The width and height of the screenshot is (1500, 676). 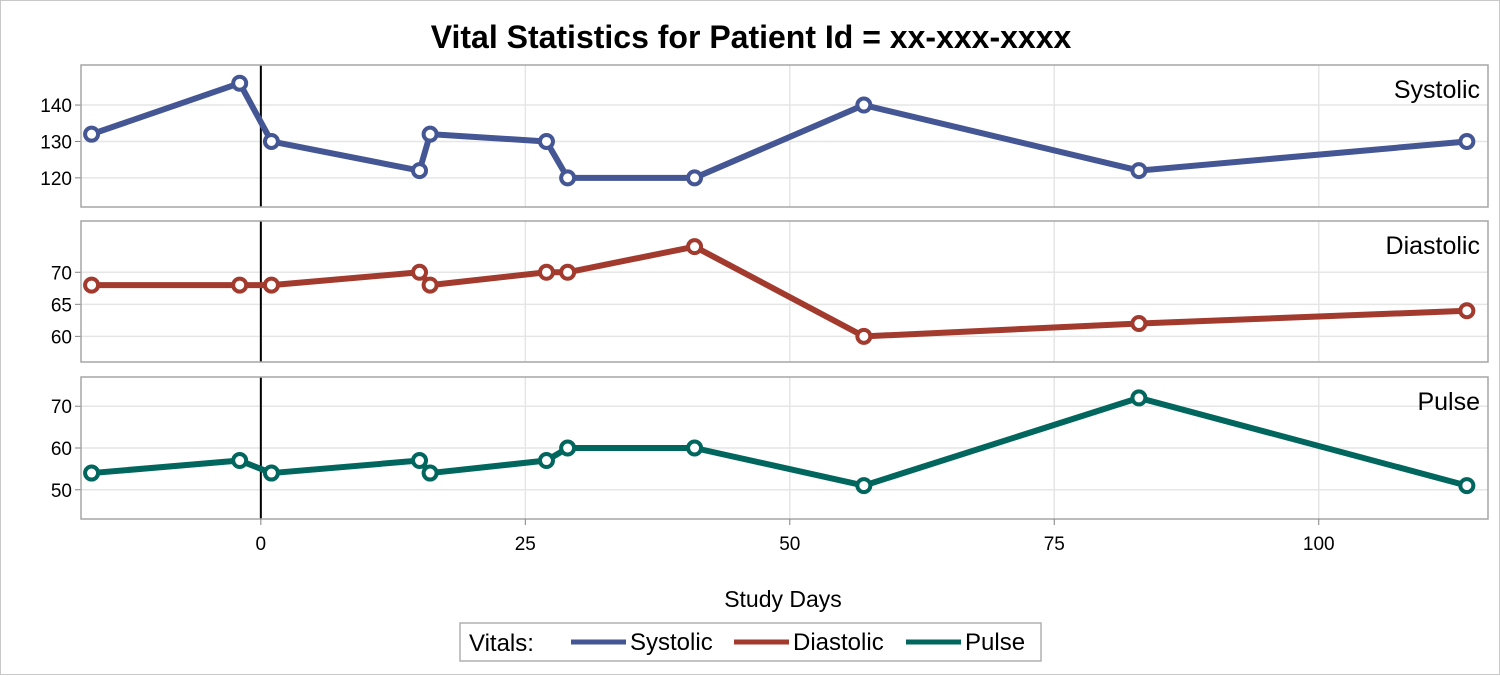 I want to click on x-axis-ticks: 0 25 50 75 100, so click(x=795, y=537).